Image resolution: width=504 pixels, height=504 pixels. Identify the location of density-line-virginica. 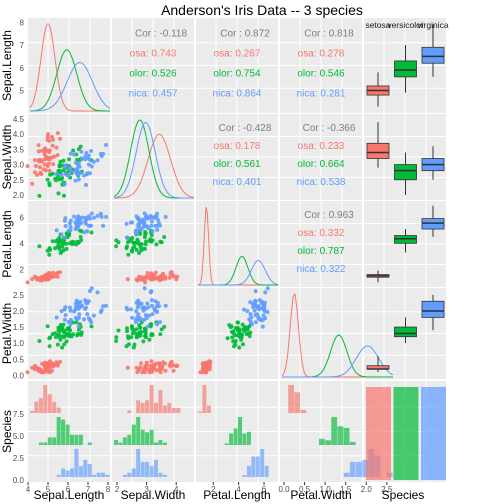
(70, 86).